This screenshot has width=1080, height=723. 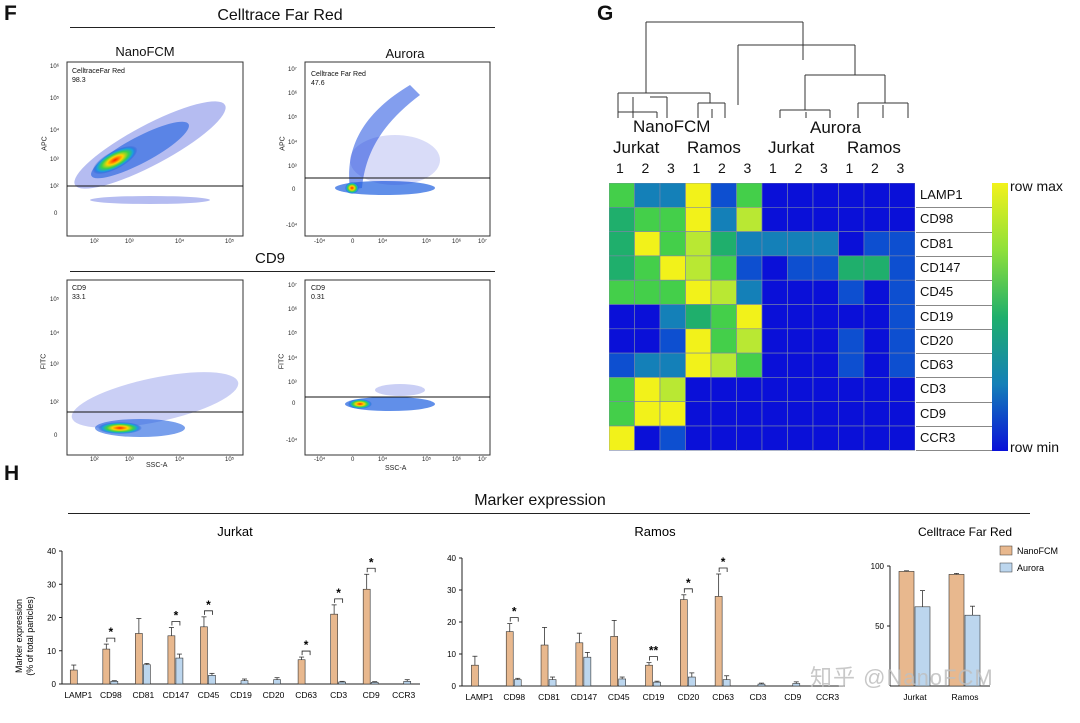 I want to click on significance-star: **, so click(x=654, y=651).